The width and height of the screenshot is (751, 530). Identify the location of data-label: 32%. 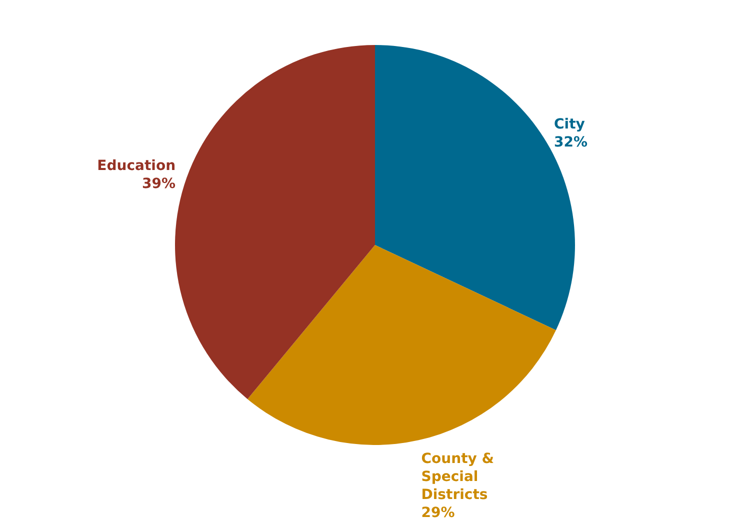
(571, 142).